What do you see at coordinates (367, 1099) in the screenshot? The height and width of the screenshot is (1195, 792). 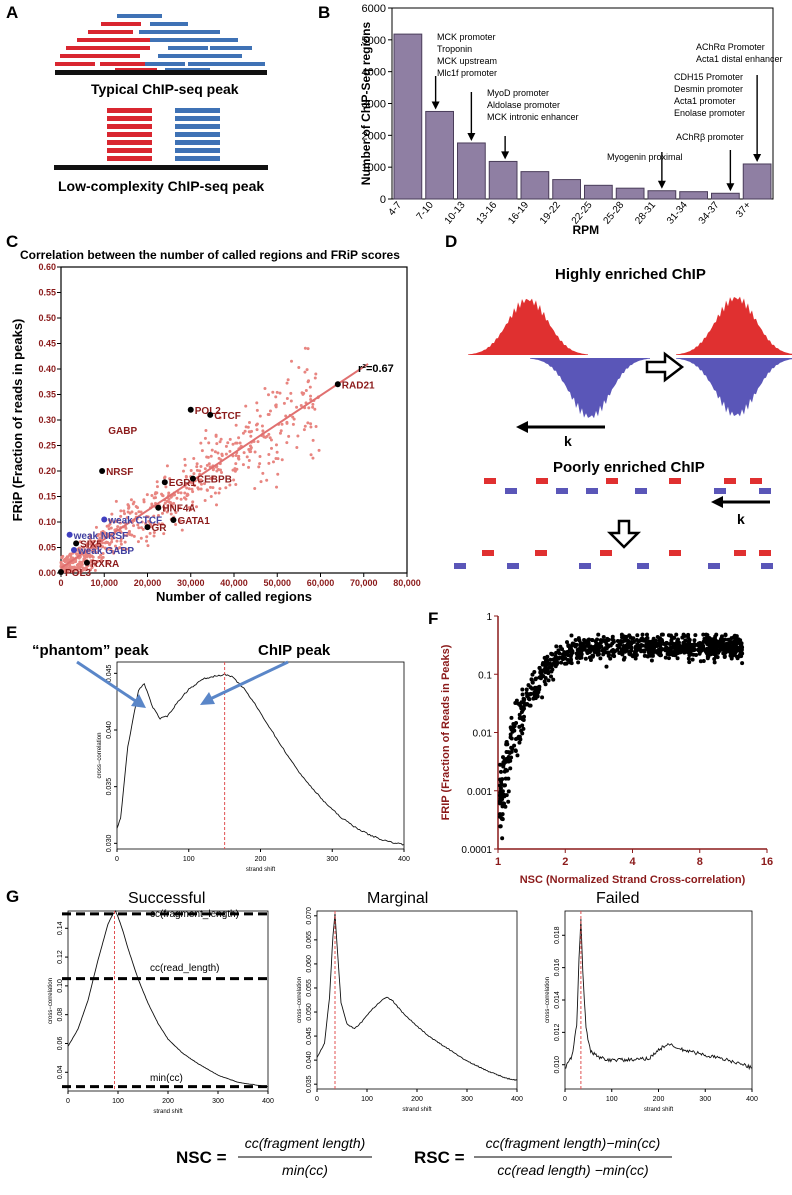 I see `x-tick-label: 100` at bounding box center [367, 1099].